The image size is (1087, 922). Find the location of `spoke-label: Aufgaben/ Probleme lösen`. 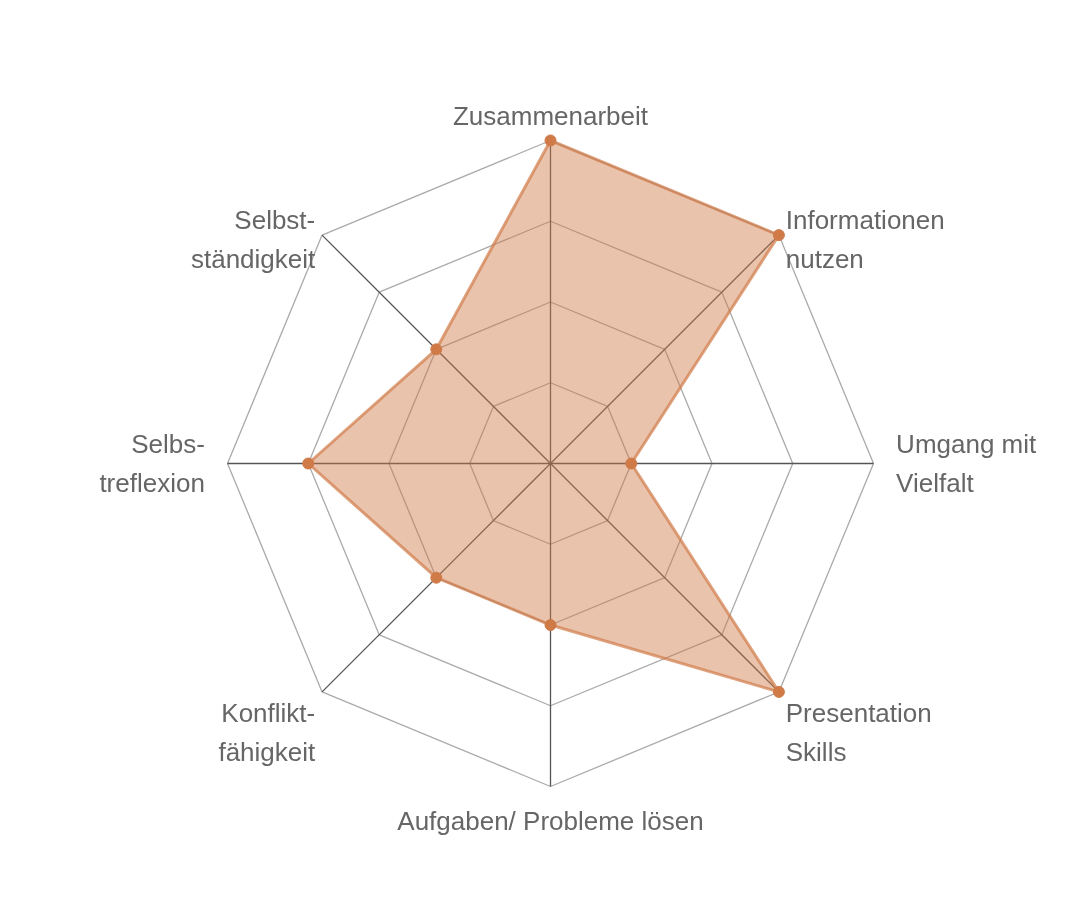

spoke-label: Aufgaben/ Probleme lösen is located at coordinates (550, 820).